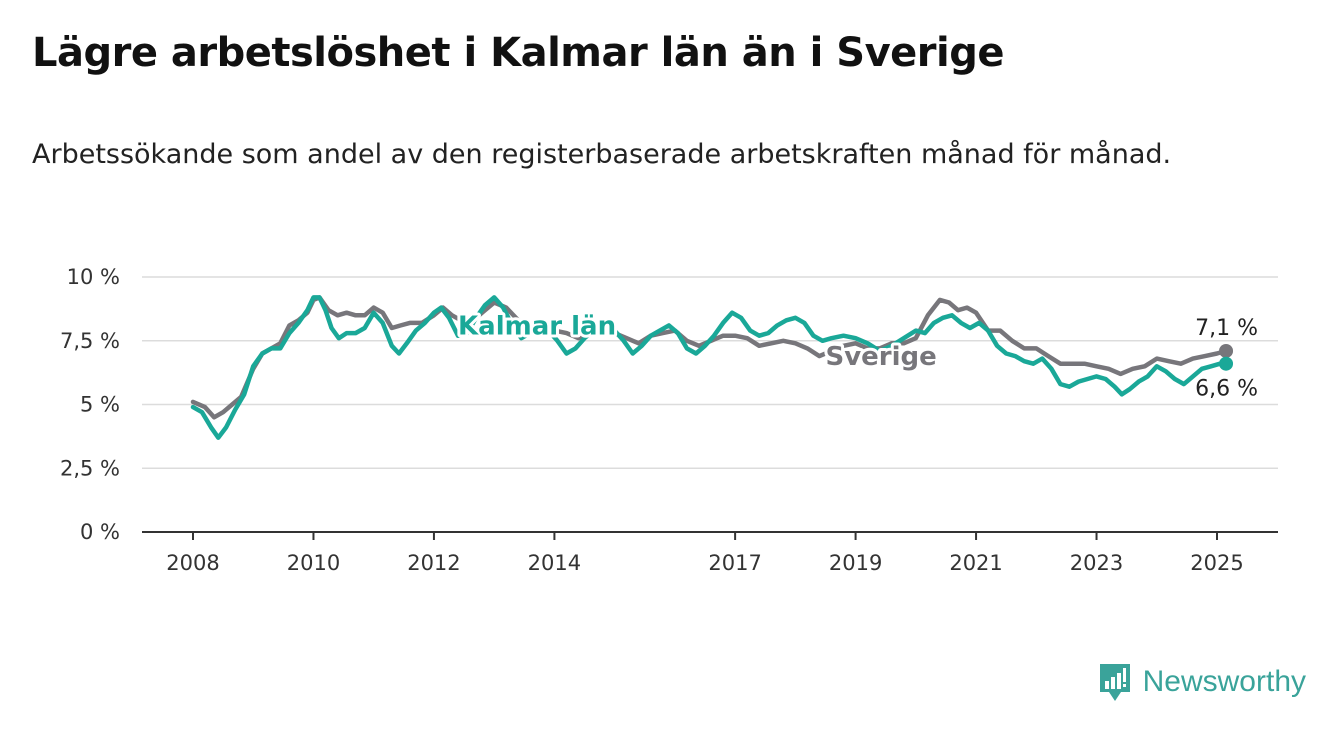  I want to click on x-tick-label: 2021, so click(975, 563).